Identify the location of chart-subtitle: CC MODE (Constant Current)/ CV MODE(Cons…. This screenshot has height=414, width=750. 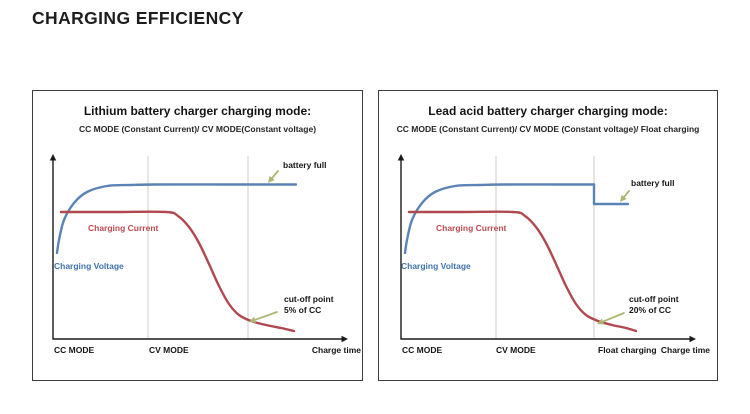
(197, 129).